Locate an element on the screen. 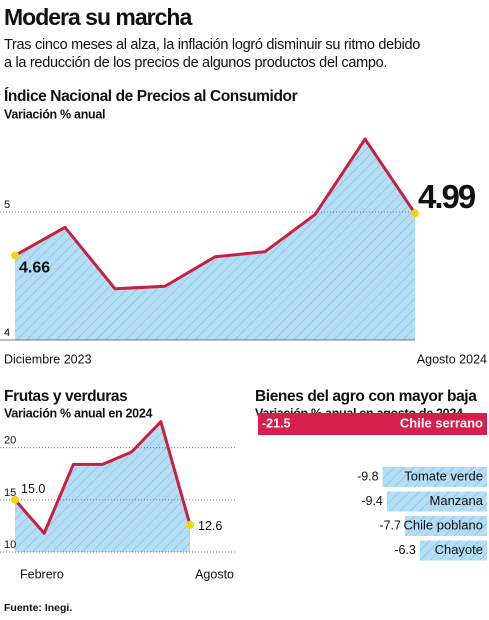 The height and width of the screenshot is (620, 489). source: Fuente: Inegi. is located at coordinates (38, 608).